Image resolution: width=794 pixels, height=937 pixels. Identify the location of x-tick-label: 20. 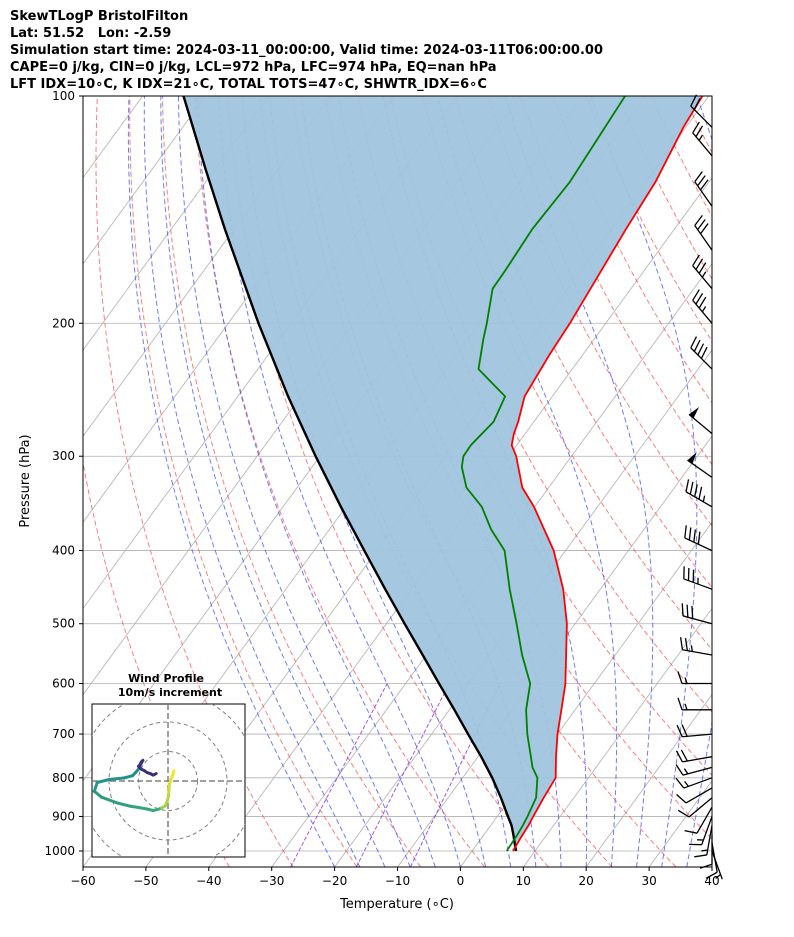
(586, 881).